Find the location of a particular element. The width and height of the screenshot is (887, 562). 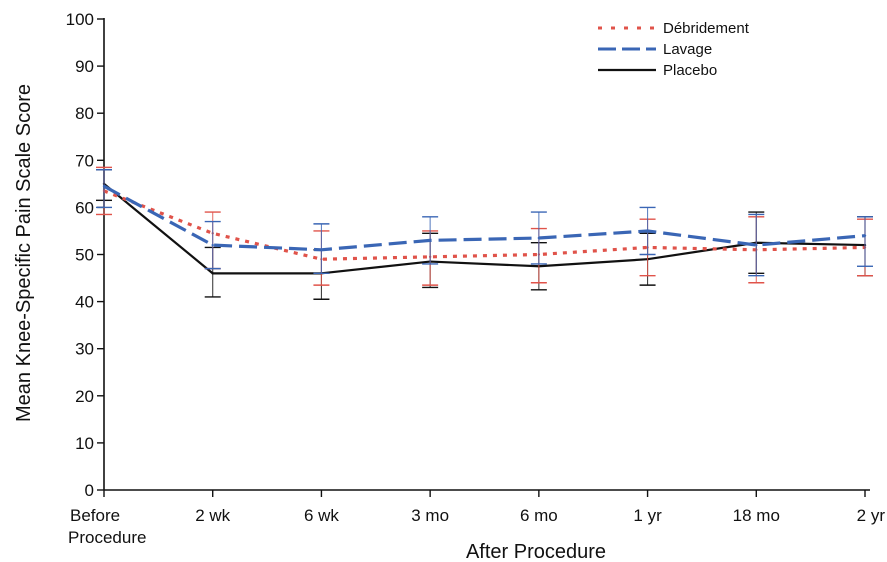

y-tick-label: 100 is located at coordinates (80, 19).